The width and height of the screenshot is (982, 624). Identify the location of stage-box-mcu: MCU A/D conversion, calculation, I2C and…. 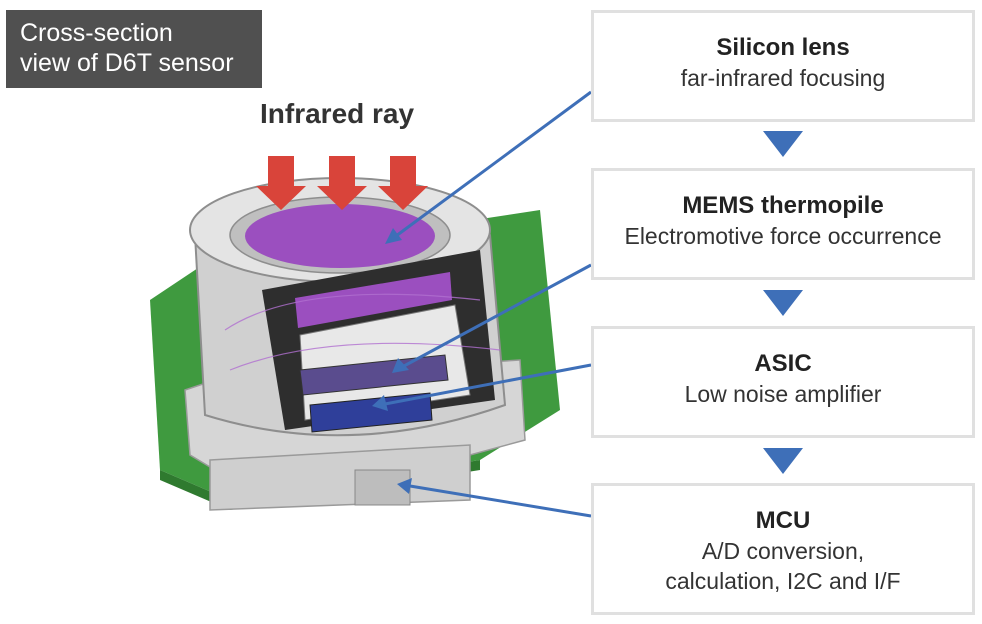
(783, 549).